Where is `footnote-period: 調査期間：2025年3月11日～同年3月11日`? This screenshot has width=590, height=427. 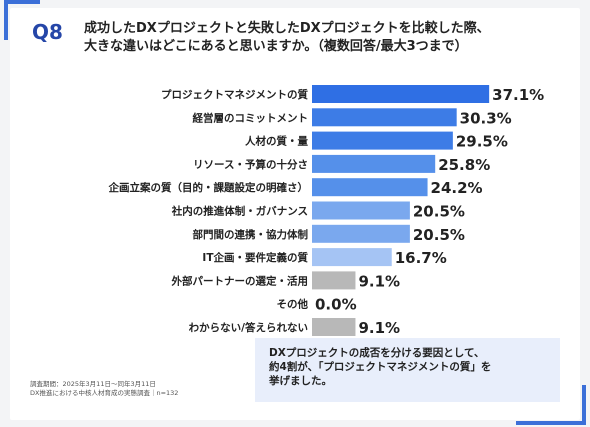 footnote-period: 調査期間：2025年3月11日～同年3月11日 is located at coordinates (93, 384).